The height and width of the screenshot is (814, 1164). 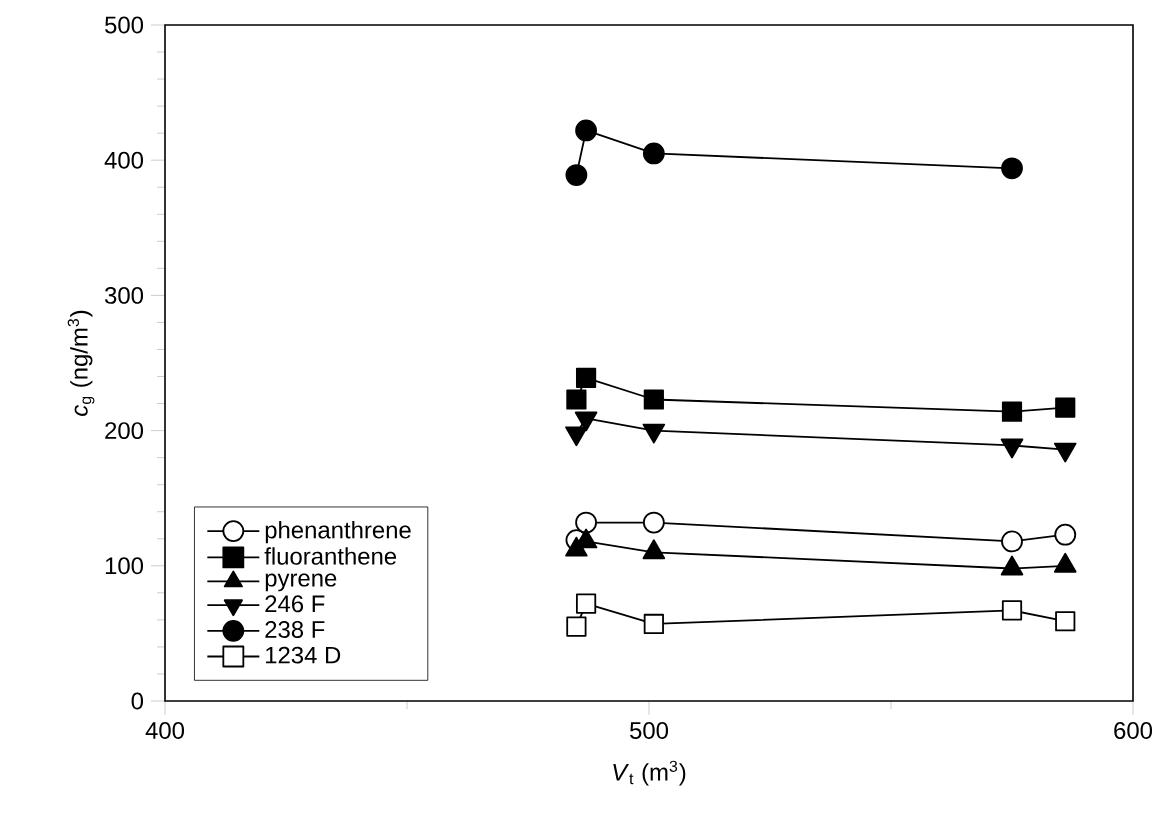 I want to click on y-tick-label: 100, so click(x=124, y=566).